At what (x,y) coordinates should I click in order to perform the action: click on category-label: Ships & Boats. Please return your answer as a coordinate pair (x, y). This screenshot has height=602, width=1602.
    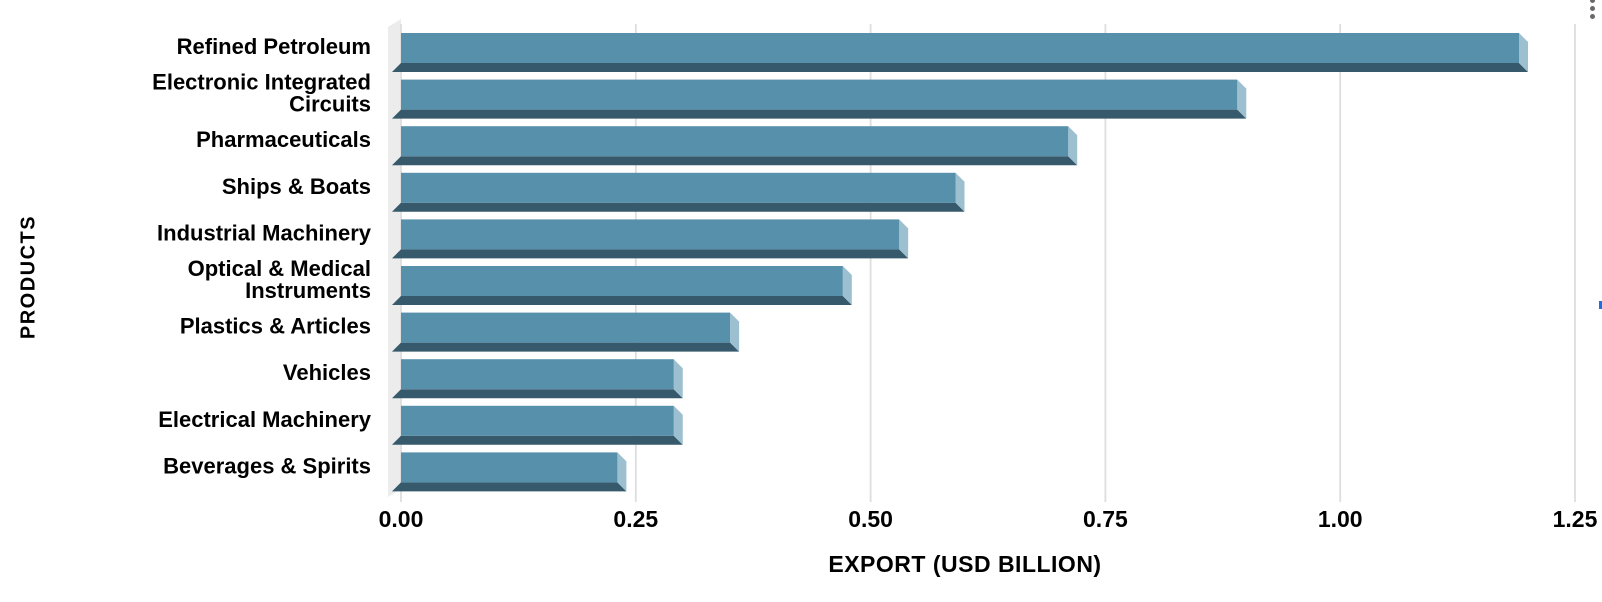
    Looking at the image, I should click on (296, 186).